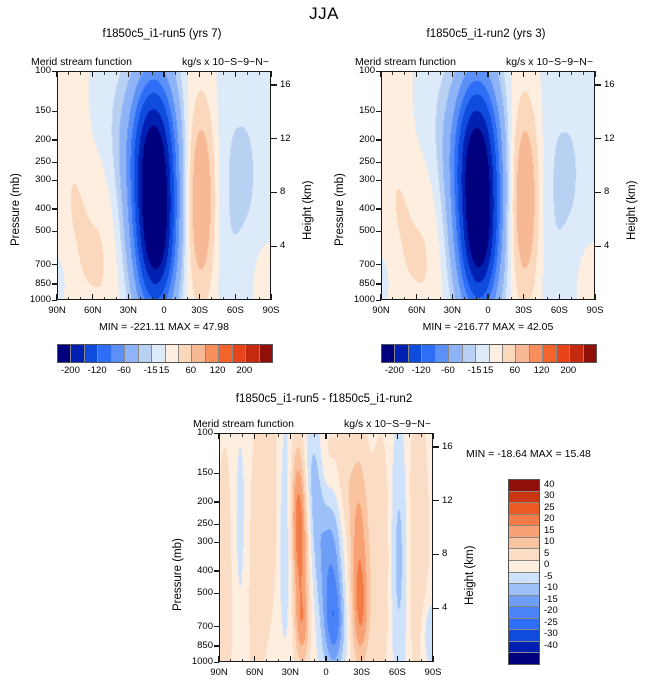 The height and width of the screenshot is (693, 648). Describe the element at coordinates (488, 185) in the screenshot. I see `panel-run2-plot` at that location.